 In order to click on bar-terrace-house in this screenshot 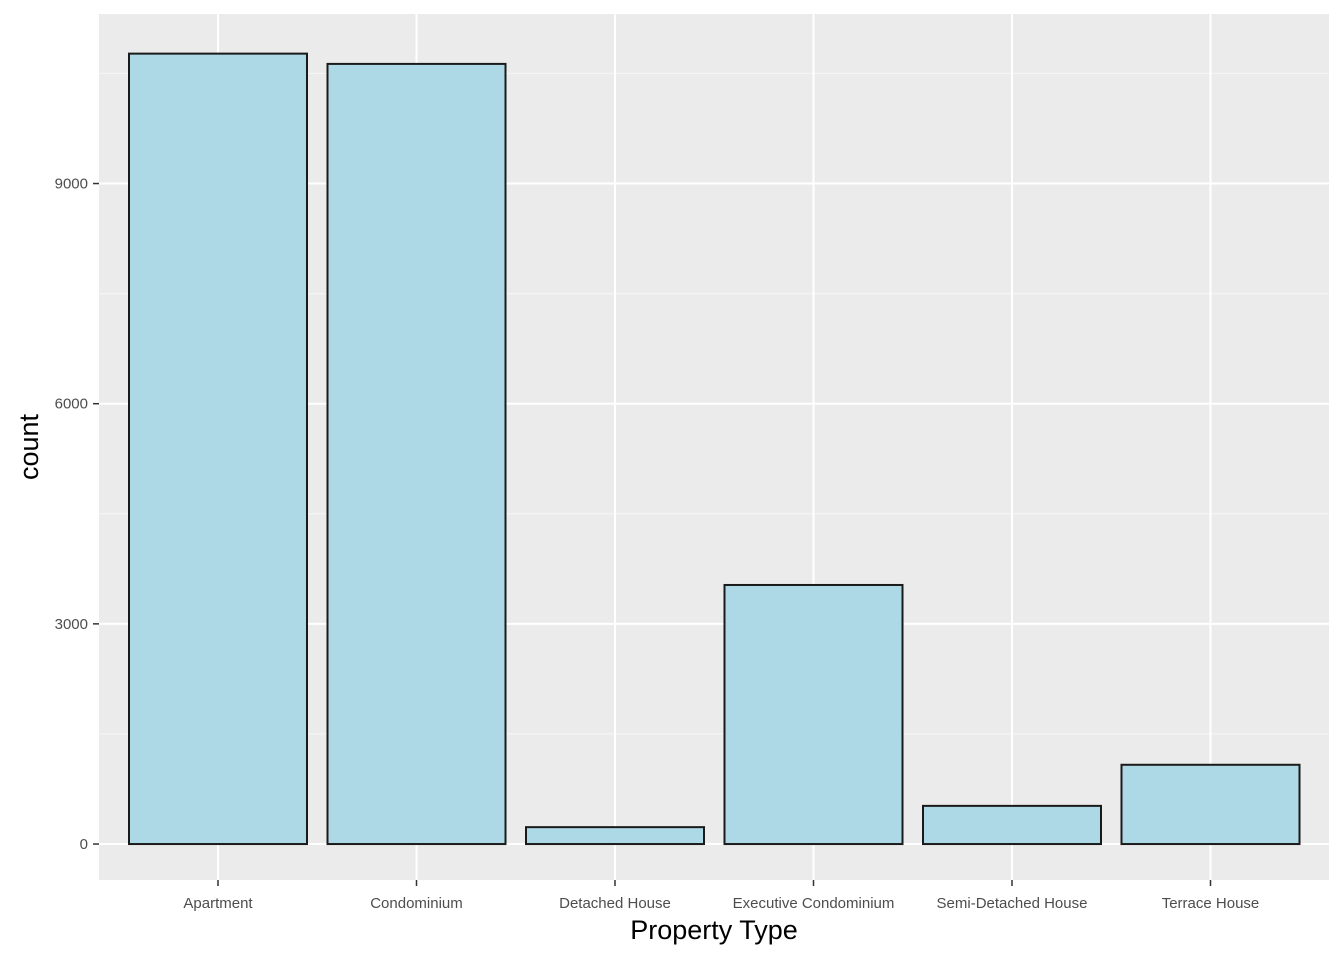, I will do `click(1210, 804)`.